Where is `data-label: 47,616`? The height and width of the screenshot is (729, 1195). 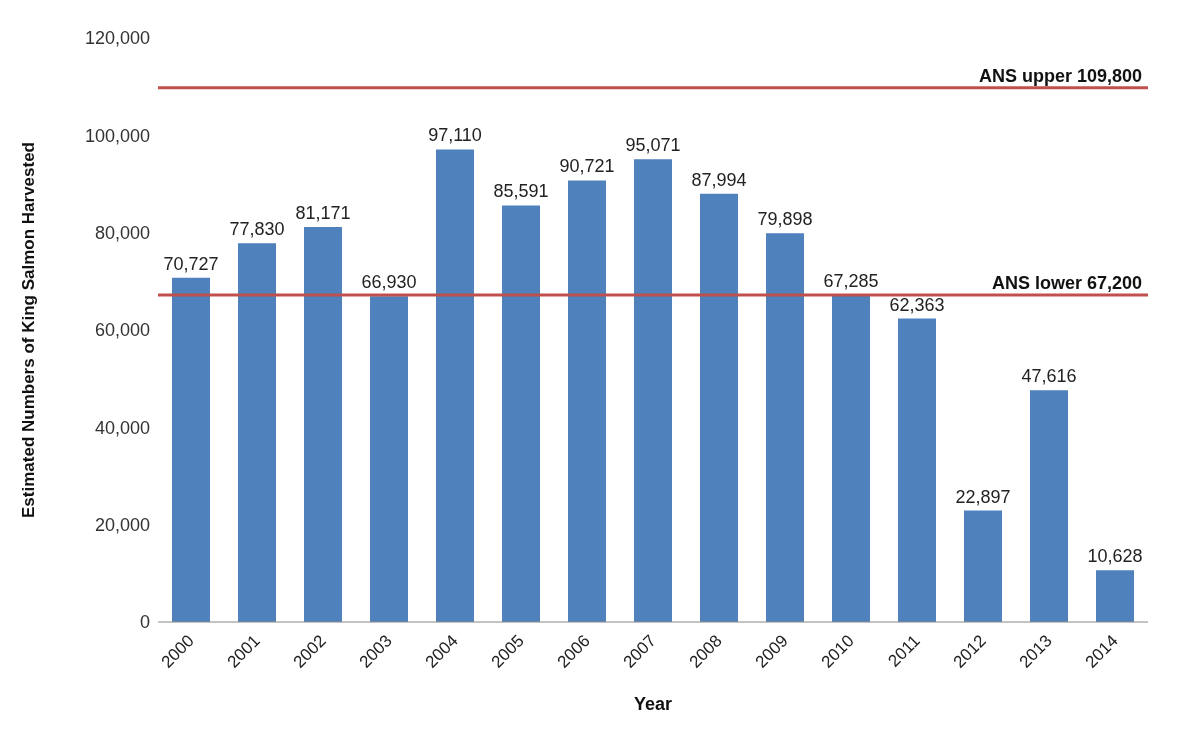
data-label: 47,616 is located at coordinates (1049, 376).